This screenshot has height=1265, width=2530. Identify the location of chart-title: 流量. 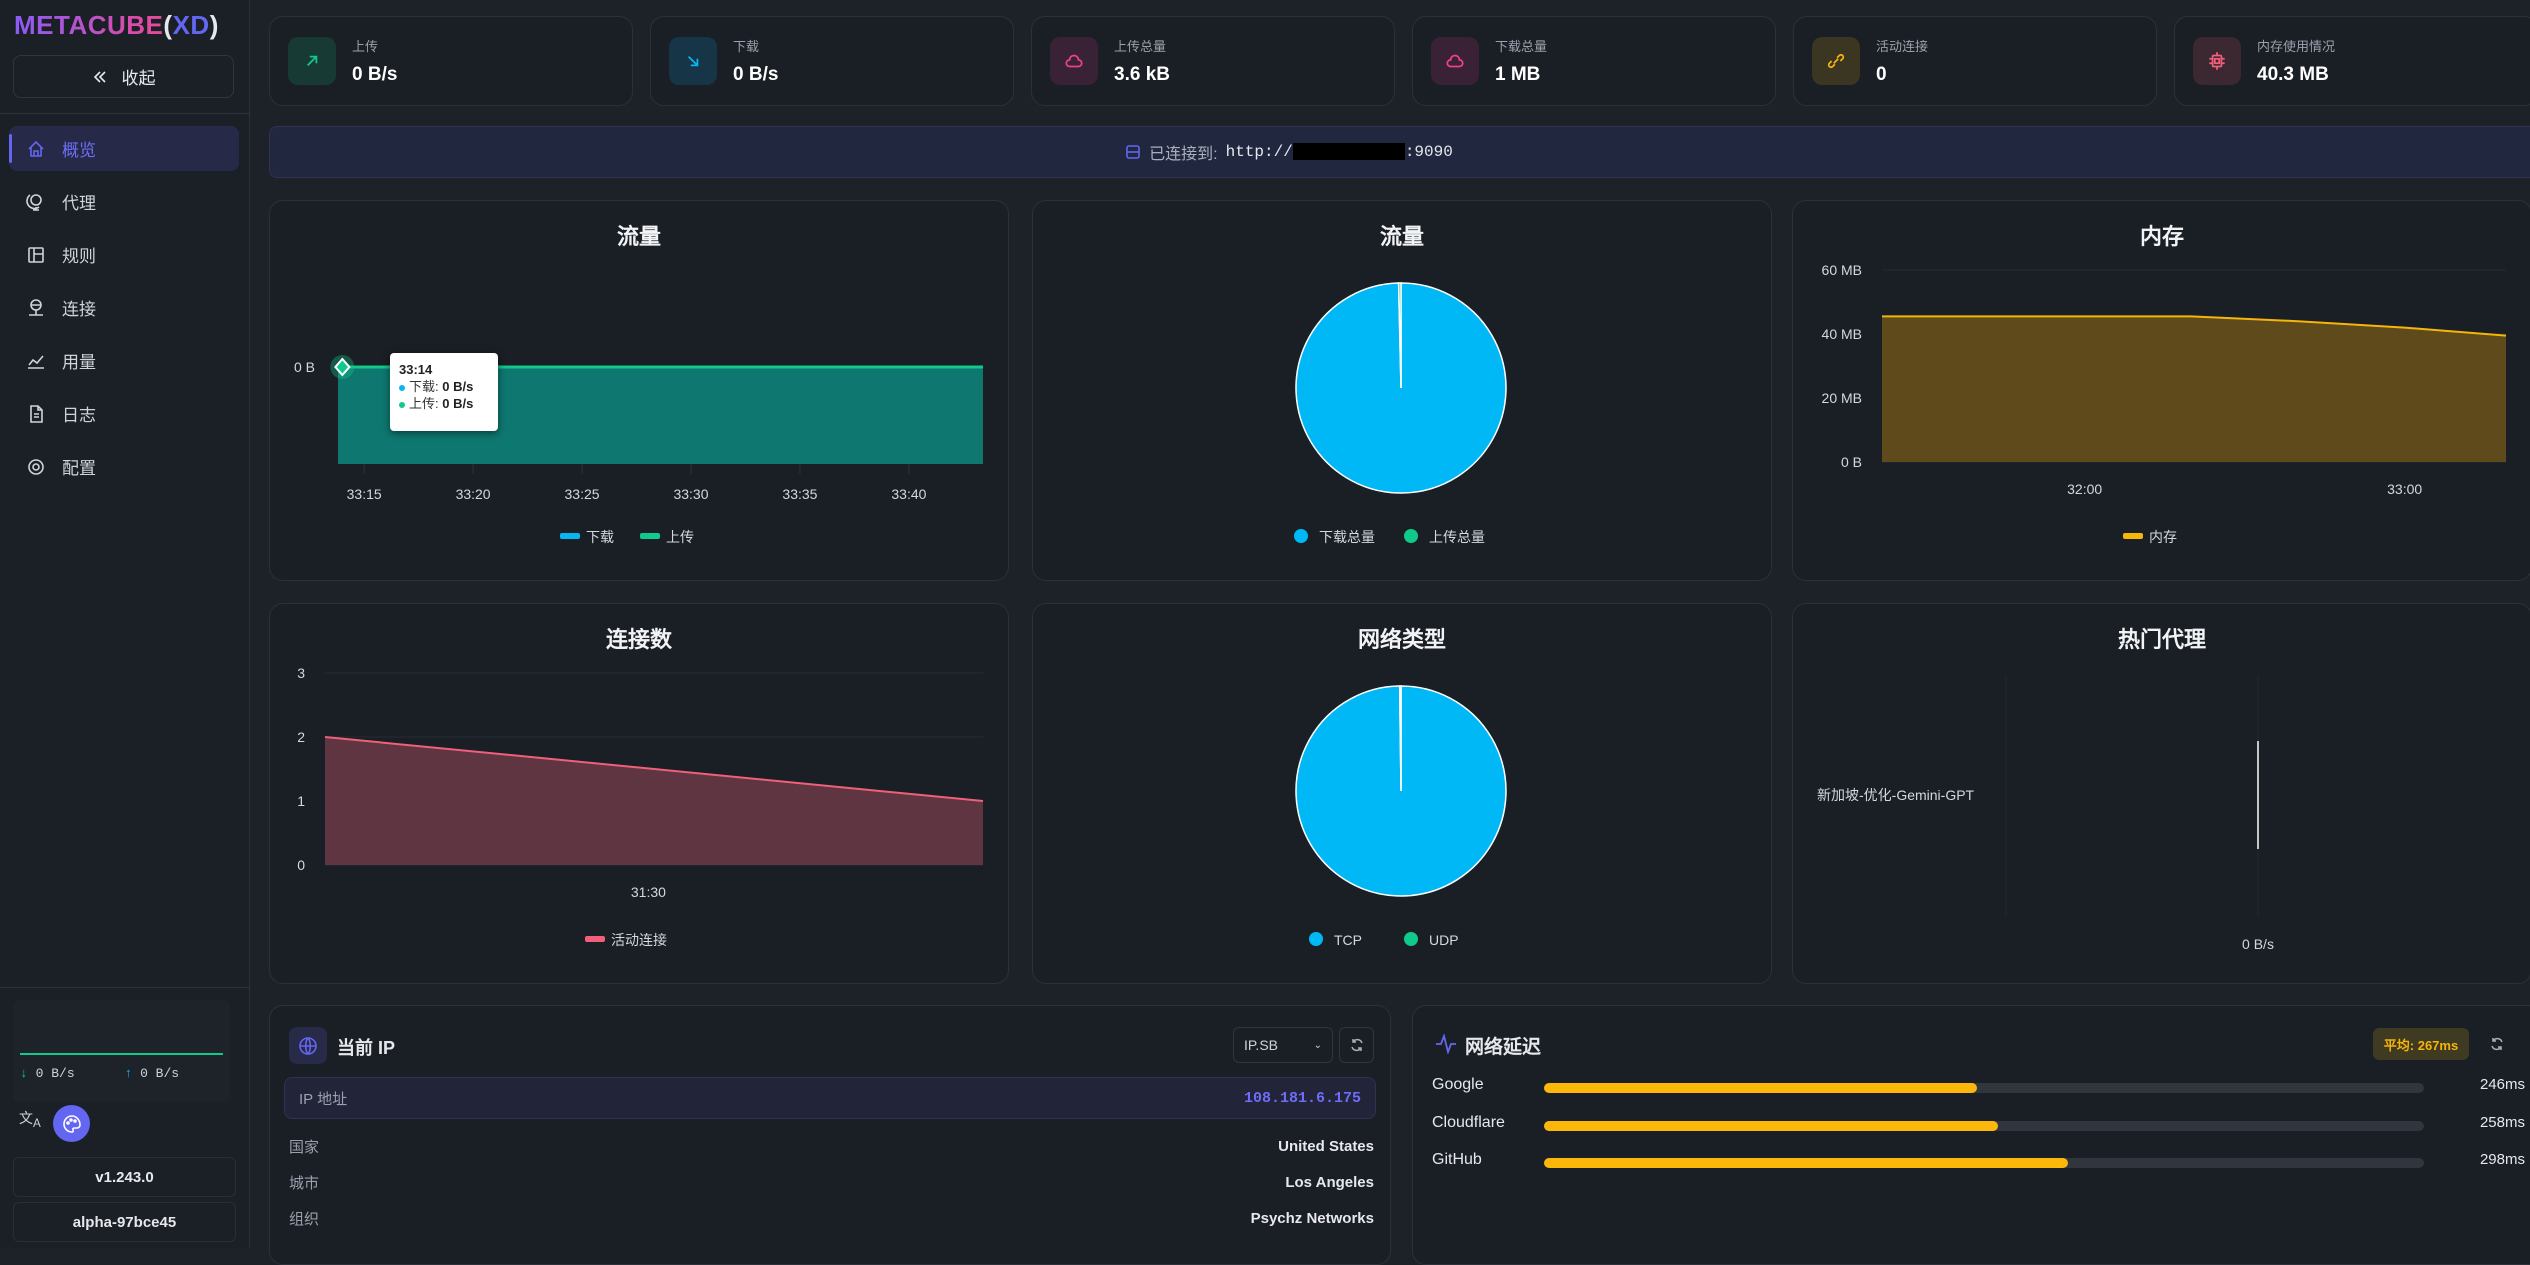
(638, 236).